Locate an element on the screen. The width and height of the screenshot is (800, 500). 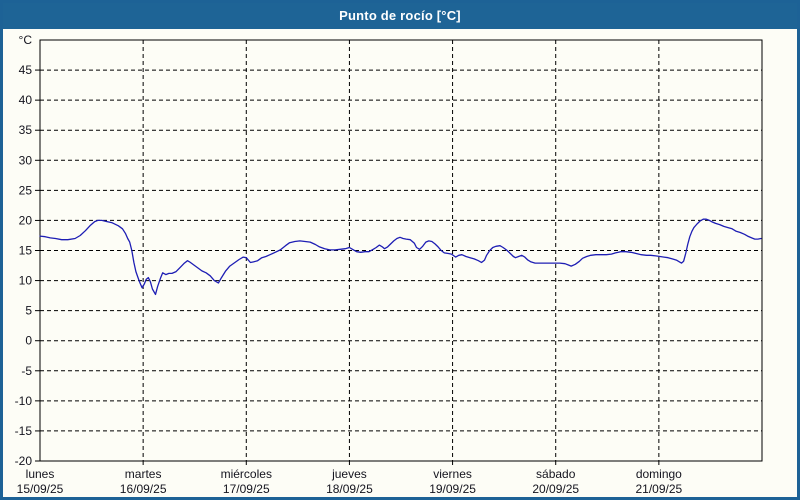
y-tick-label: -20 is located at coordinates (24, 461).